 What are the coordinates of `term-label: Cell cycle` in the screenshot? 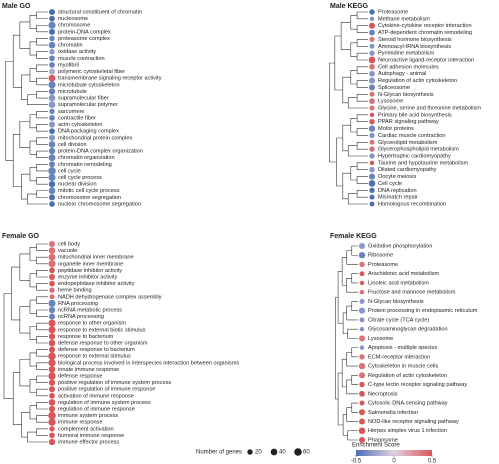 It's located at (390, 184).